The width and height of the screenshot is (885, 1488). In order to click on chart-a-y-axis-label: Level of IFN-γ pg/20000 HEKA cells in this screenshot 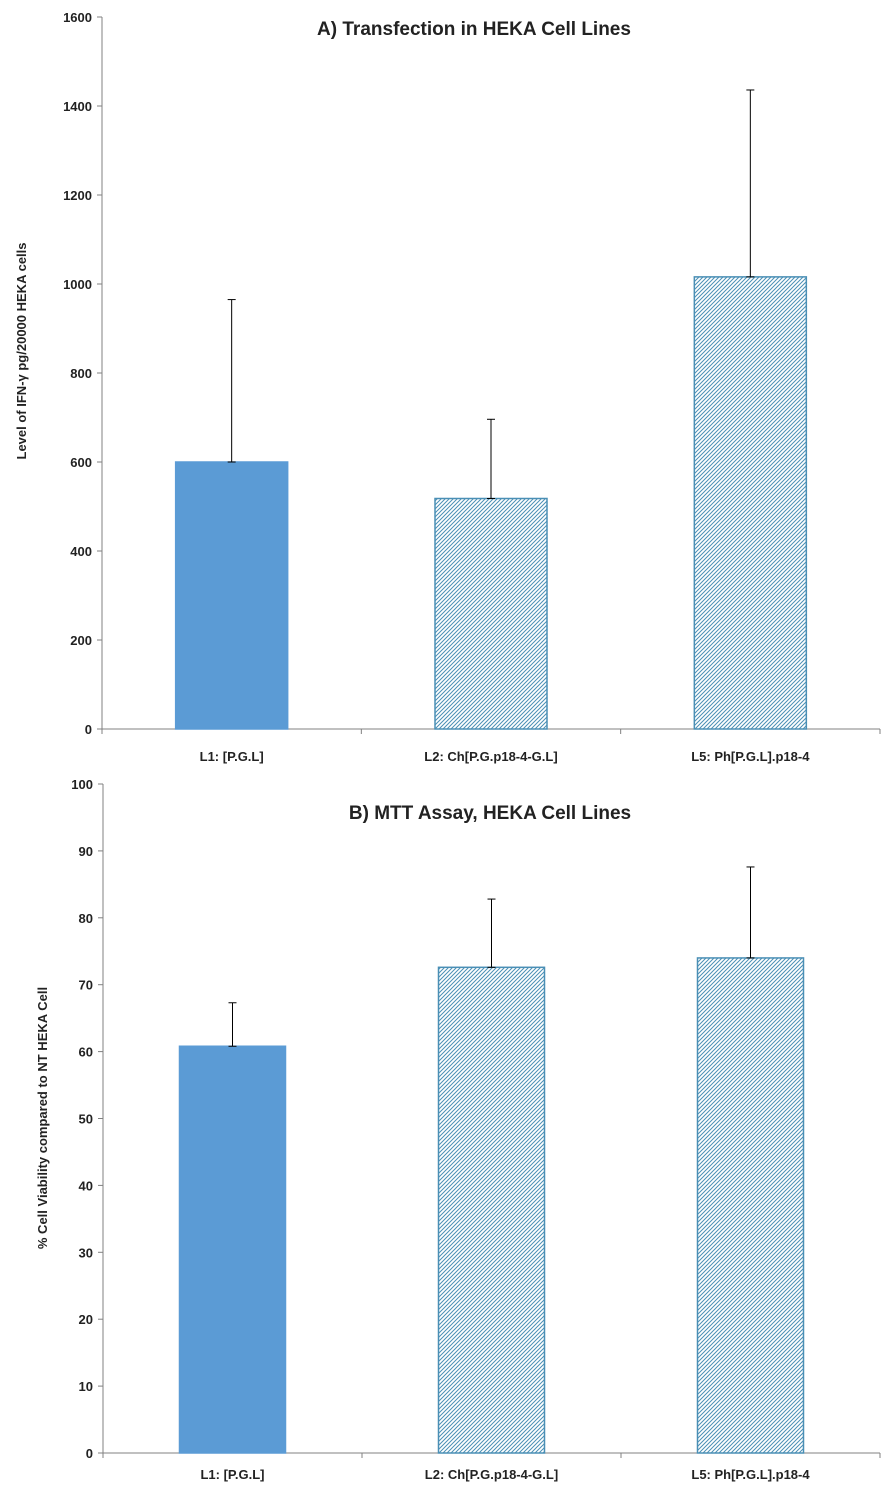, I will do `click(21, 351)`.